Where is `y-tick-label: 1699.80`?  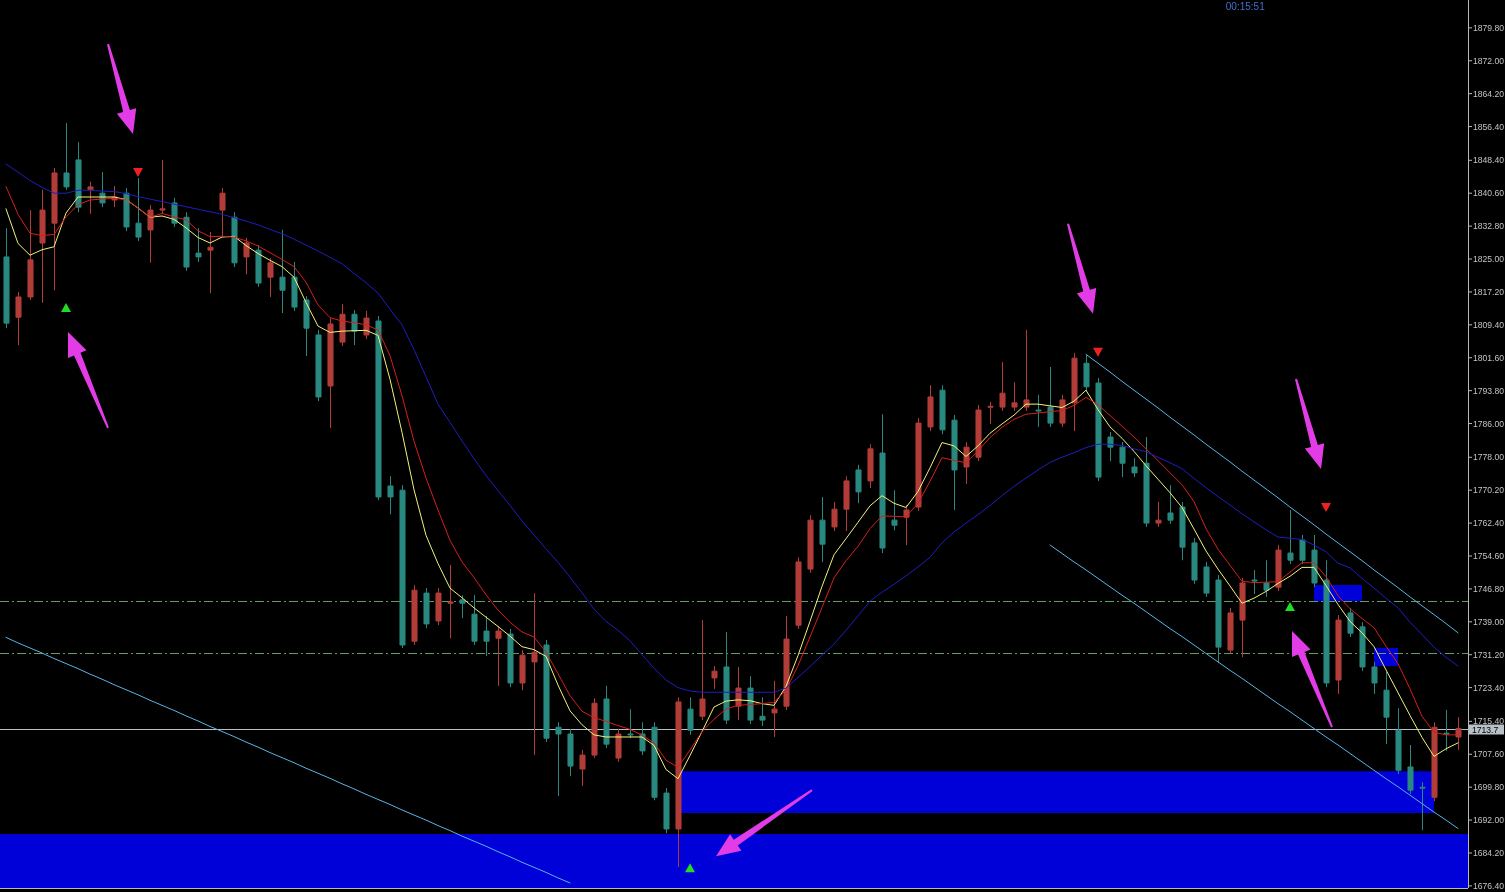
y-tick-label: 1699.80 is located at coordinates (1489, 787).